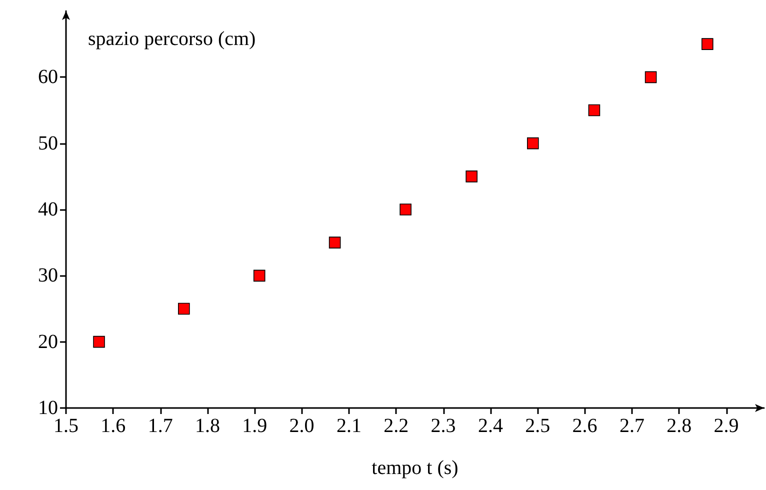 This screenshot has height=490, width=766. I want to click on x-tick-label: 2.8, so click(679, 426).